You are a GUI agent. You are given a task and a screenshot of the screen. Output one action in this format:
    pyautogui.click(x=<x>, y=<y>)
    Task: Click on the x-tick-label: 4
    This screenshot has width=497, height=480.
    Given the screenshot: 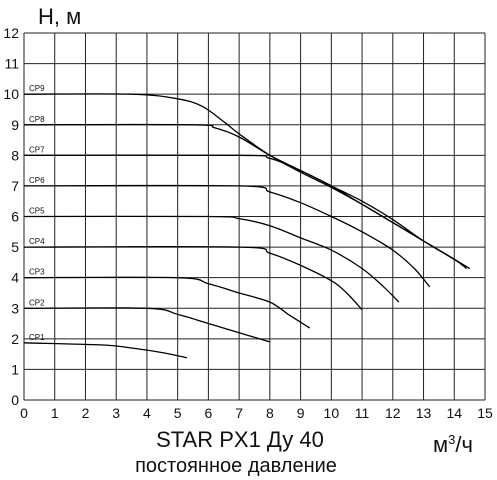 What is the action you would take?
    pyautogui.click(x=147, y=413)
    